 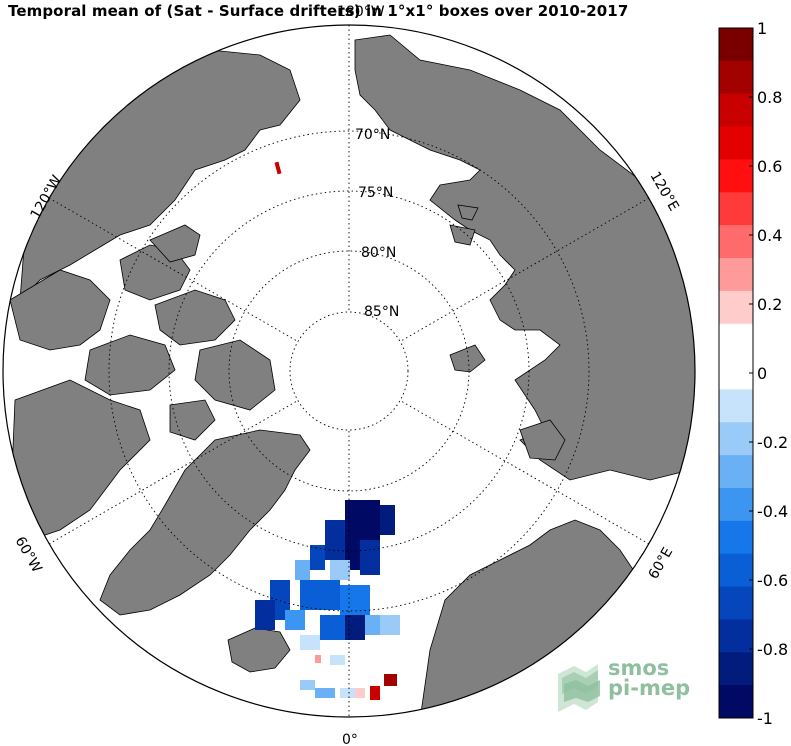 I want to click on lat-label-70: 70°N, so click(x=372, y=135).